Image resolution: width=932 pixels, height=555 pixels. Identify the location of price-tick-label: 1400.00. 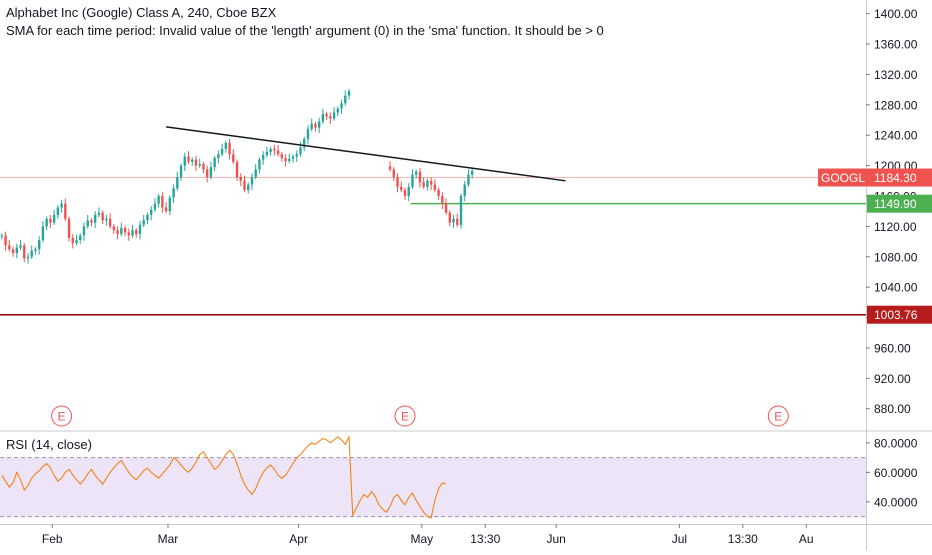
(896, 14).